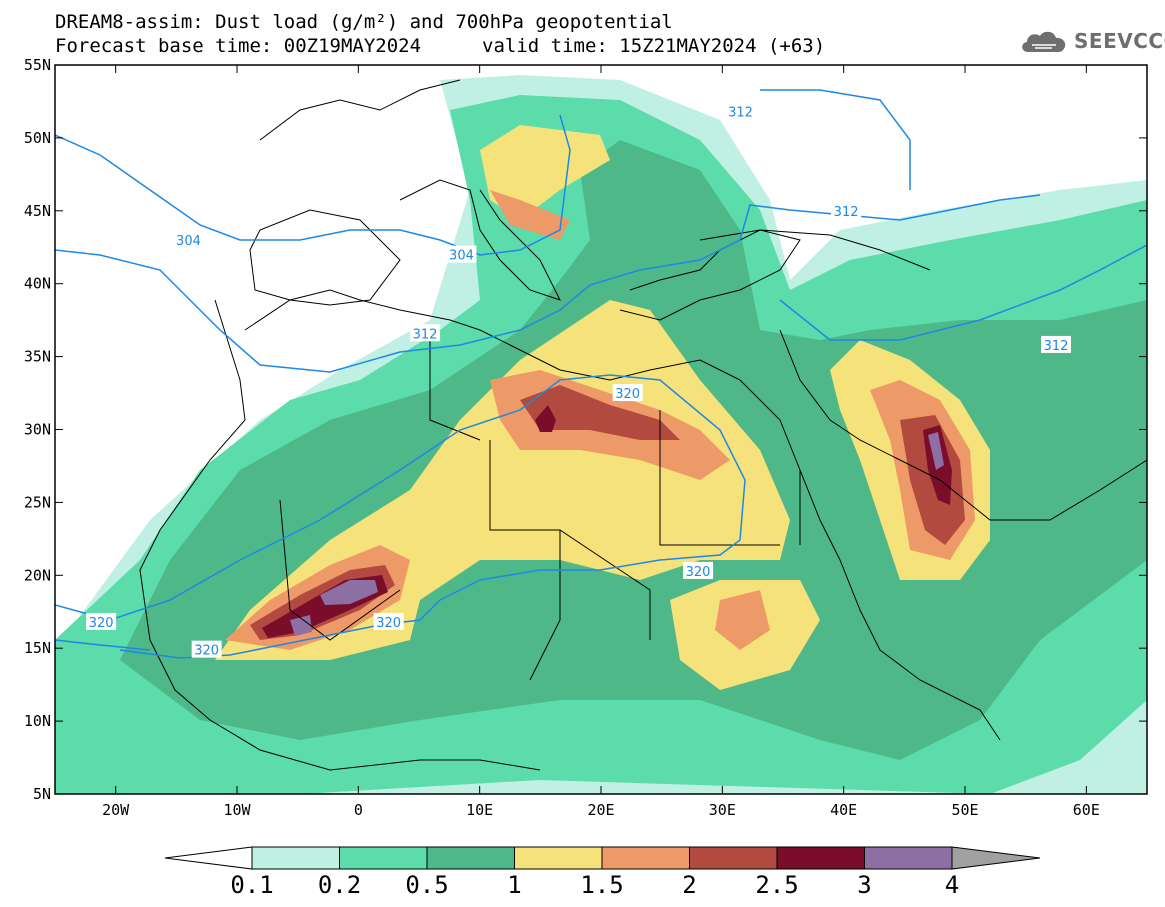 This screenshot has height=907, width=1165. What do you see at coordinates (358, 810) in the screenshot?
I see `lon-label: 0` at bounding box center [358, 810].